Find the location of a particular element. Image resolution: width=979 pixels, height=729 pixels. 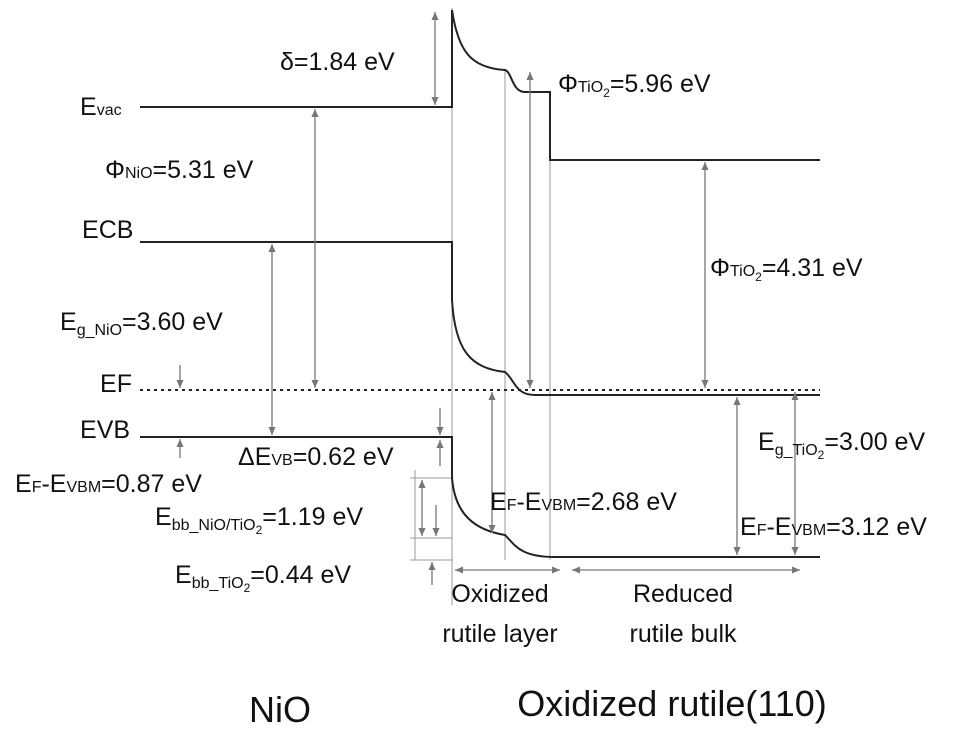

subscript: VB is located at coordinates (281, 460).